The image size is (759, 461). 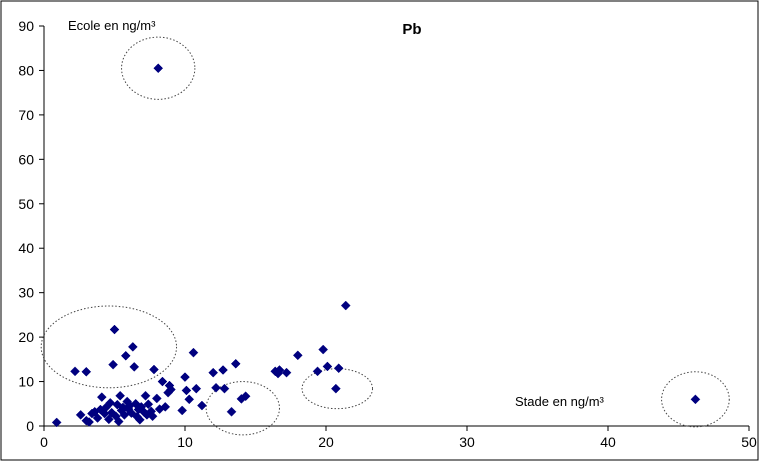 I want to click on y-tick-label: 30, so click(x=26, y=293).